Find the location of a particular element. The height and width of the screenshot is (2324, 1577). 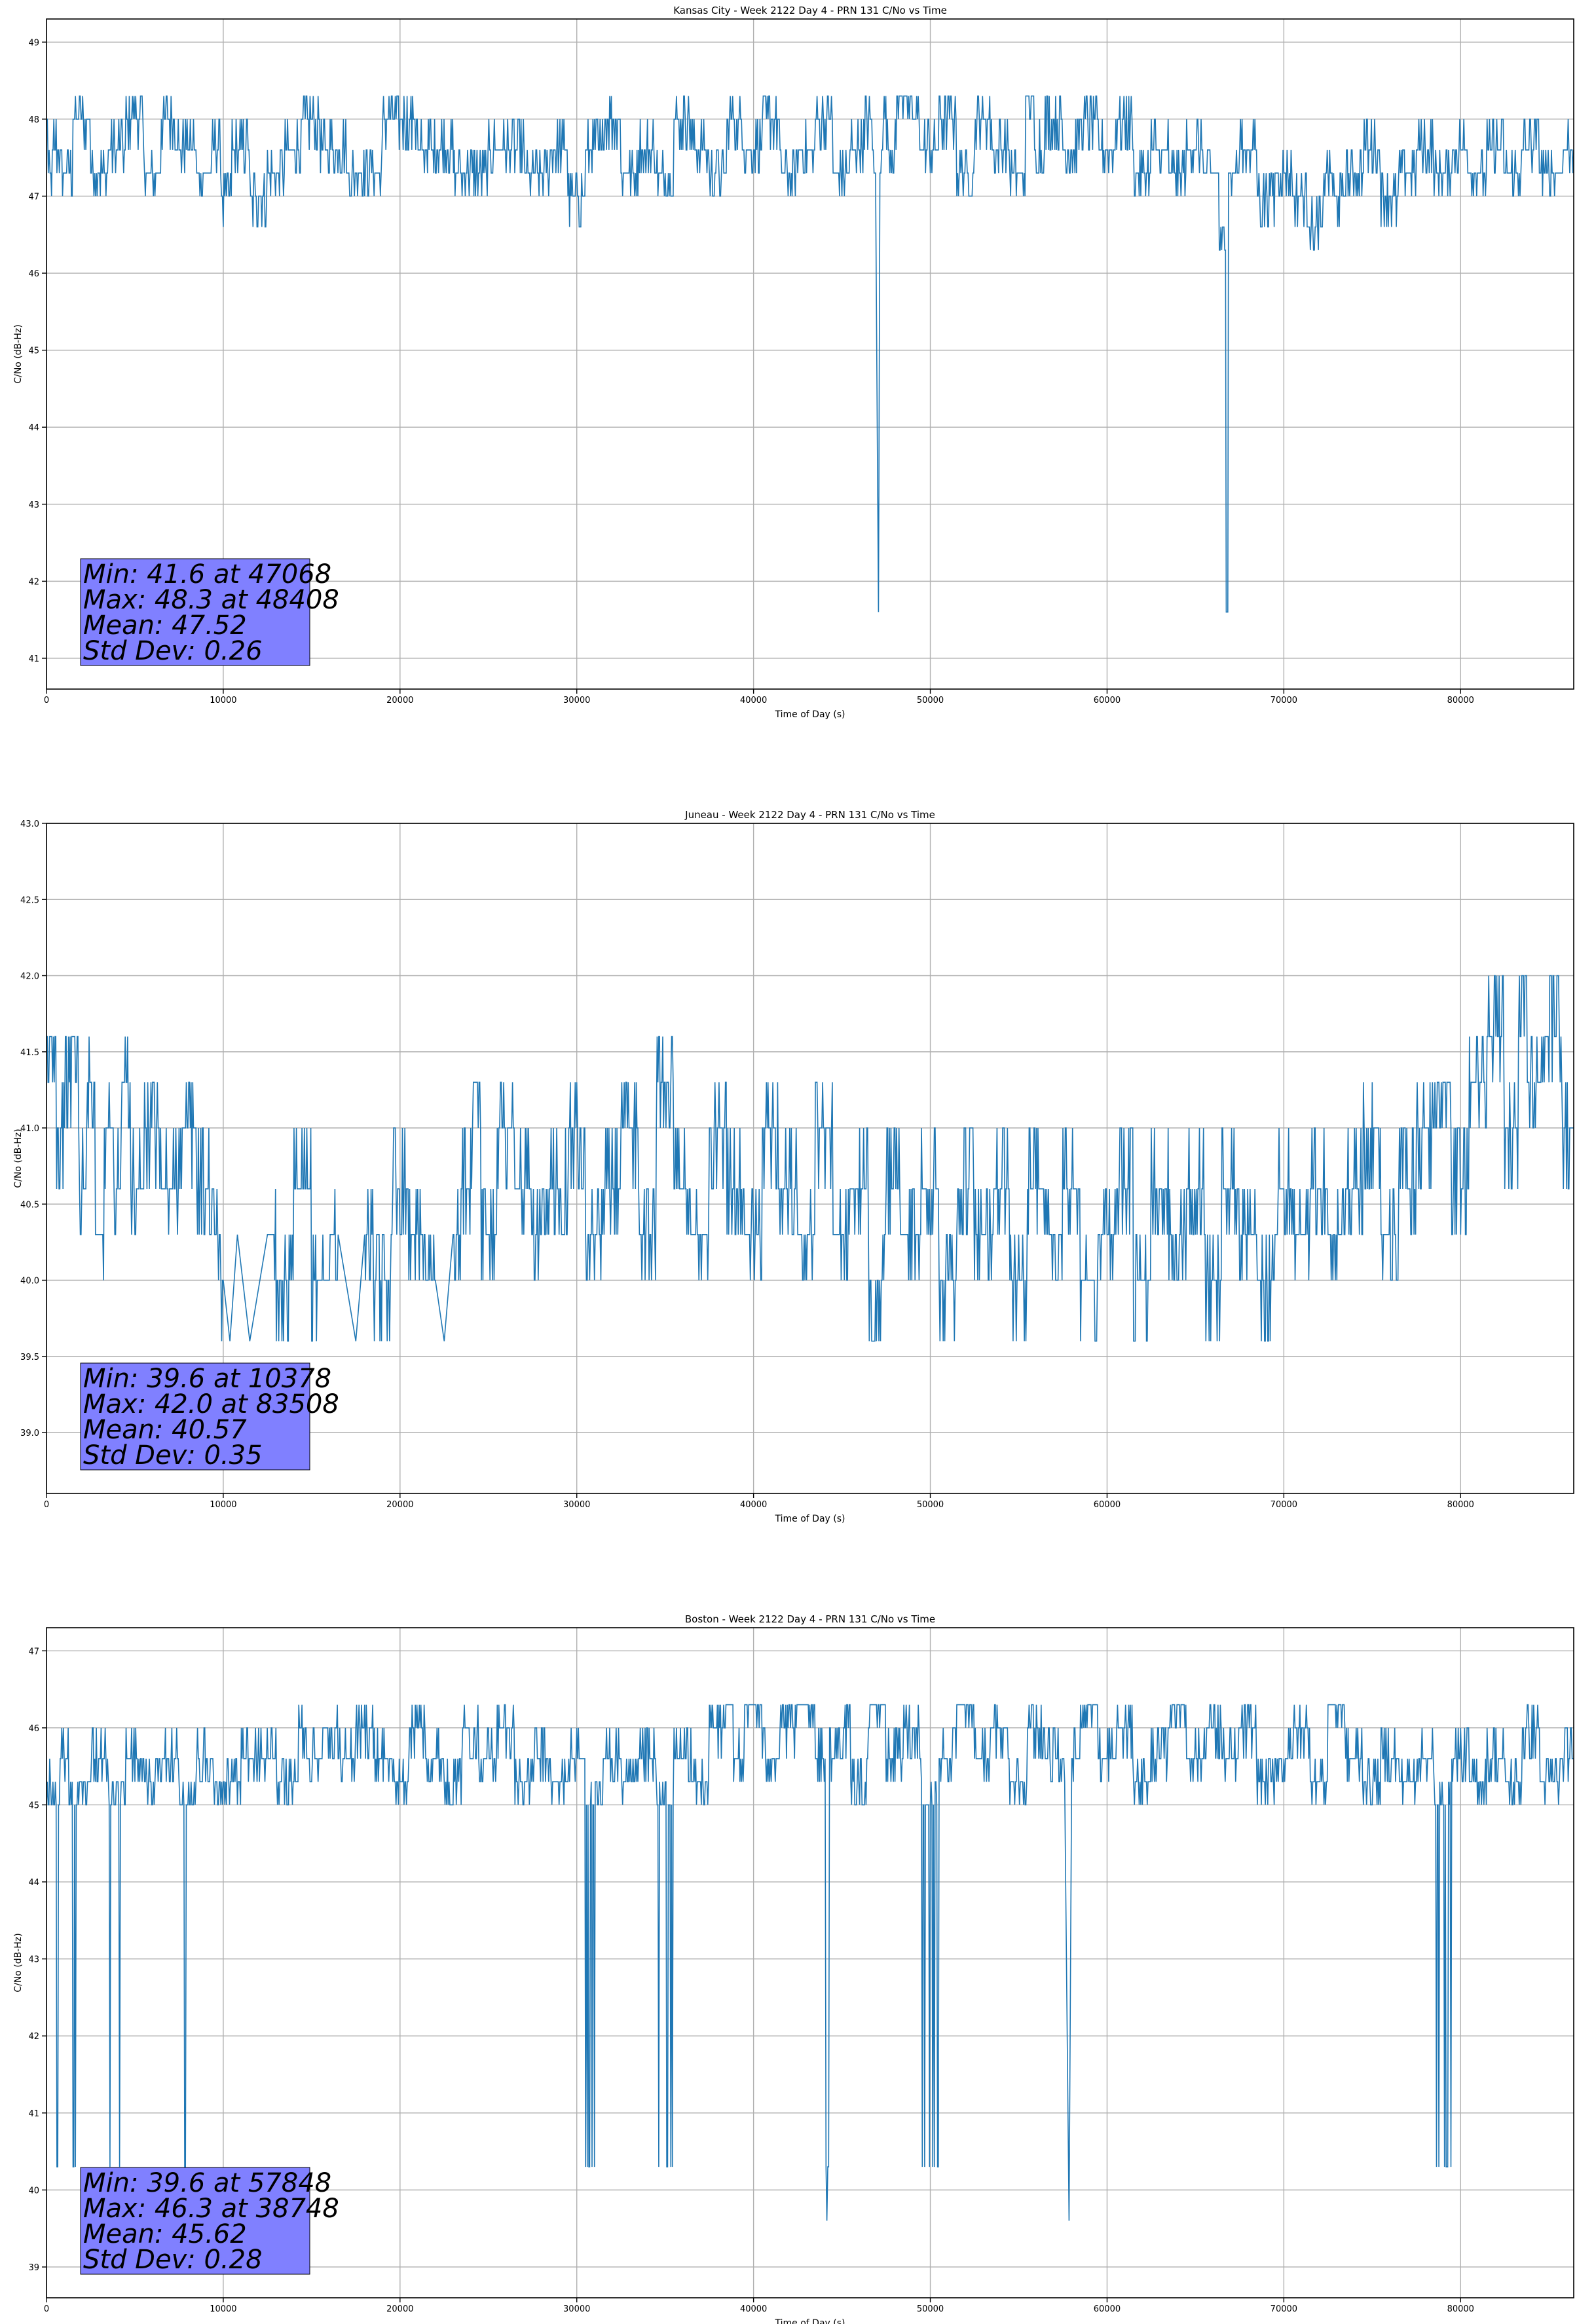

y-tick-label: 39.0 is located at coordinates (29, 1433).